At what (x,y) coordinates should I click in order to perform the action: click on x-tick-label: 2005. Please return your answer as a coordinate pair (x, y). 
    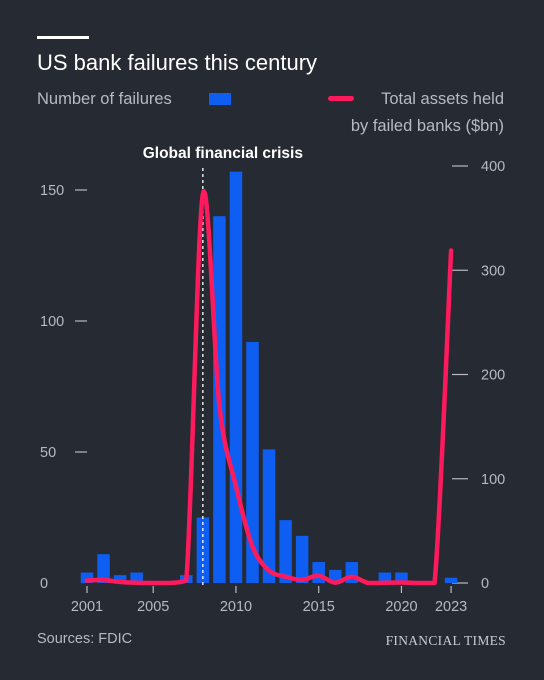
    Looking at the image, I should click on (153, 607).